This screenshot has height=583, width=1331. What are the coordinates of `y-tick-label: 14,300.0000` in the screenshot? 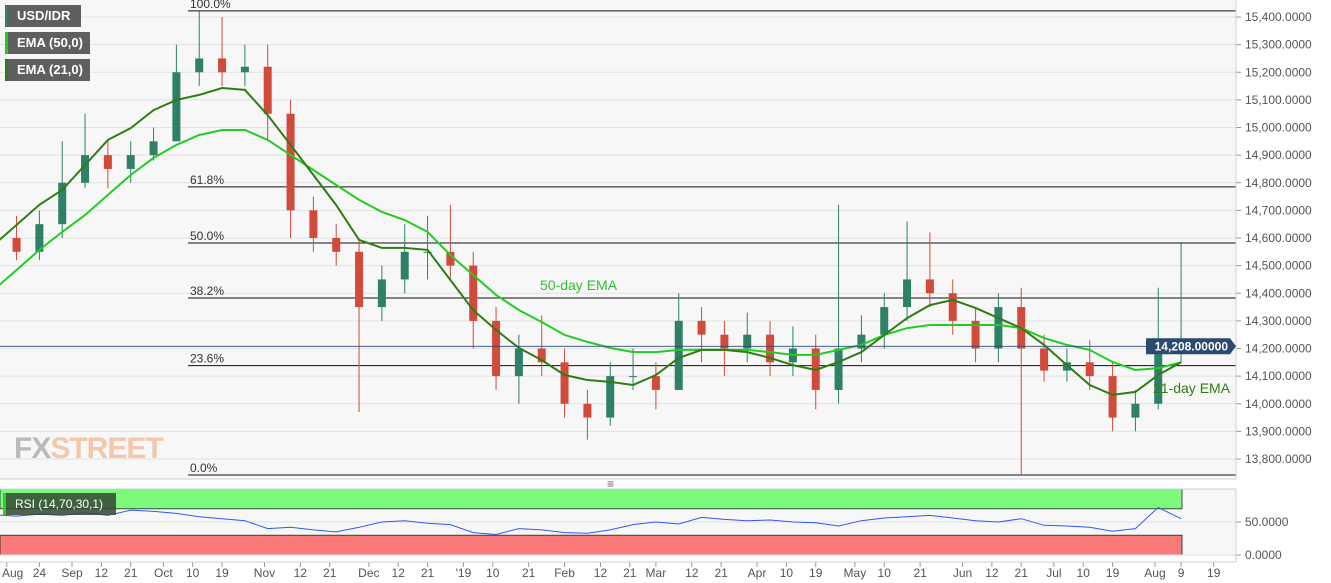 It's located at (1278, 321).